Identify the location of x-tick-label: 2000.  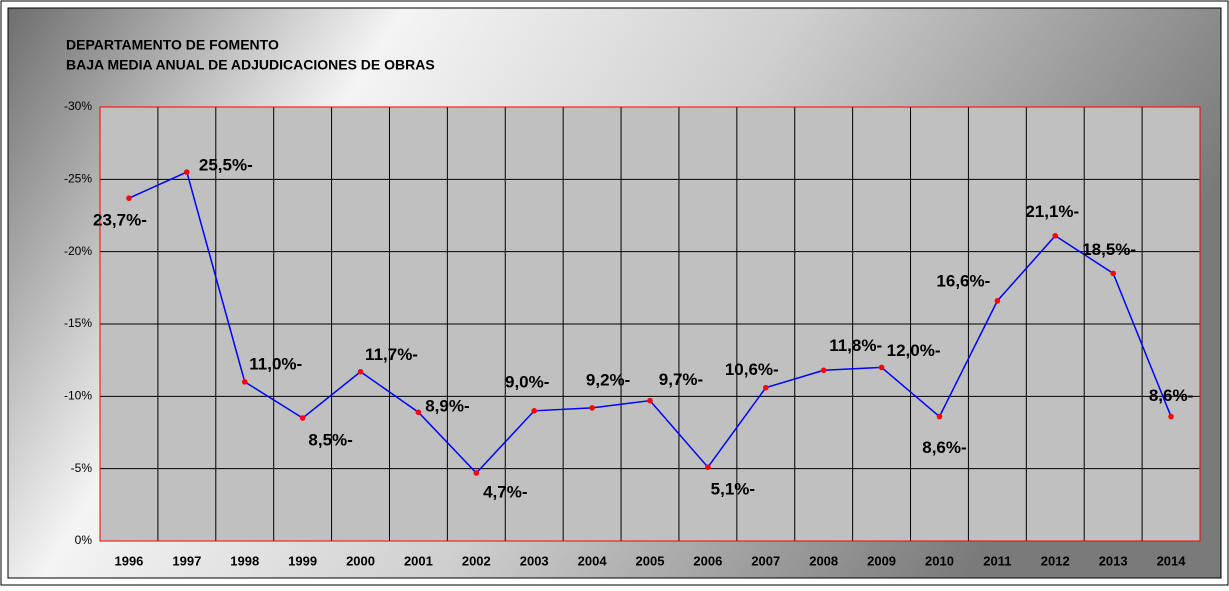
(360, 560).